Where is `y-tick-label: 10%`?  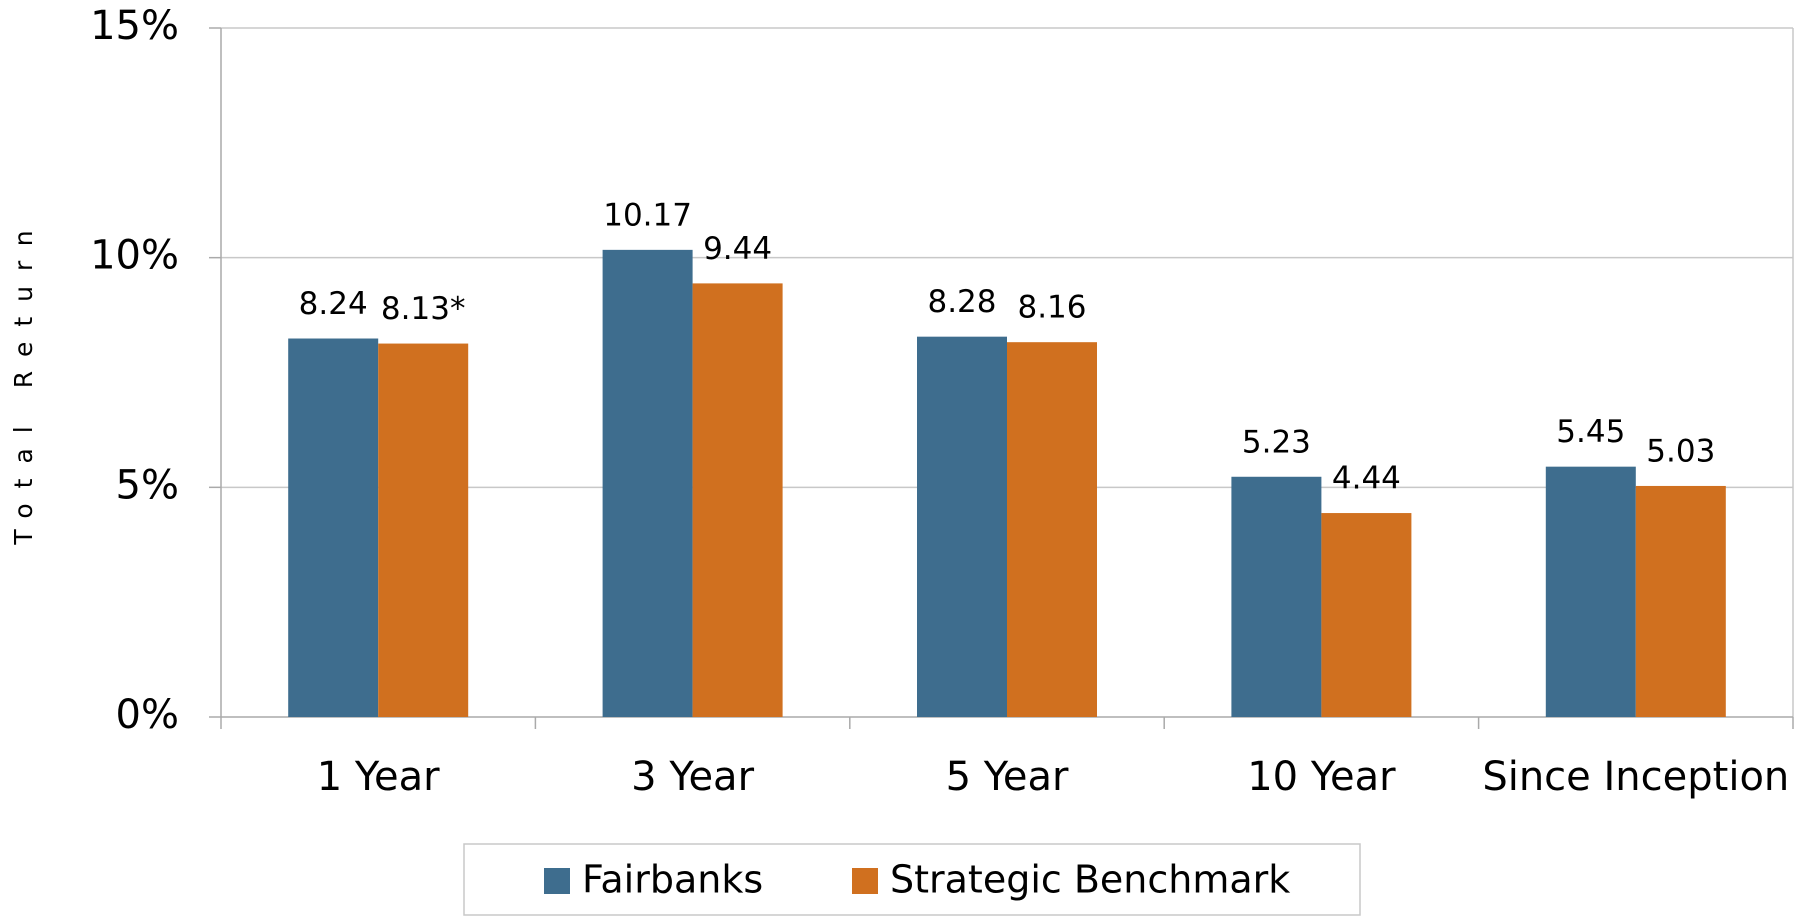 y-tick-label: 10% is located at coordinates (134, 256).